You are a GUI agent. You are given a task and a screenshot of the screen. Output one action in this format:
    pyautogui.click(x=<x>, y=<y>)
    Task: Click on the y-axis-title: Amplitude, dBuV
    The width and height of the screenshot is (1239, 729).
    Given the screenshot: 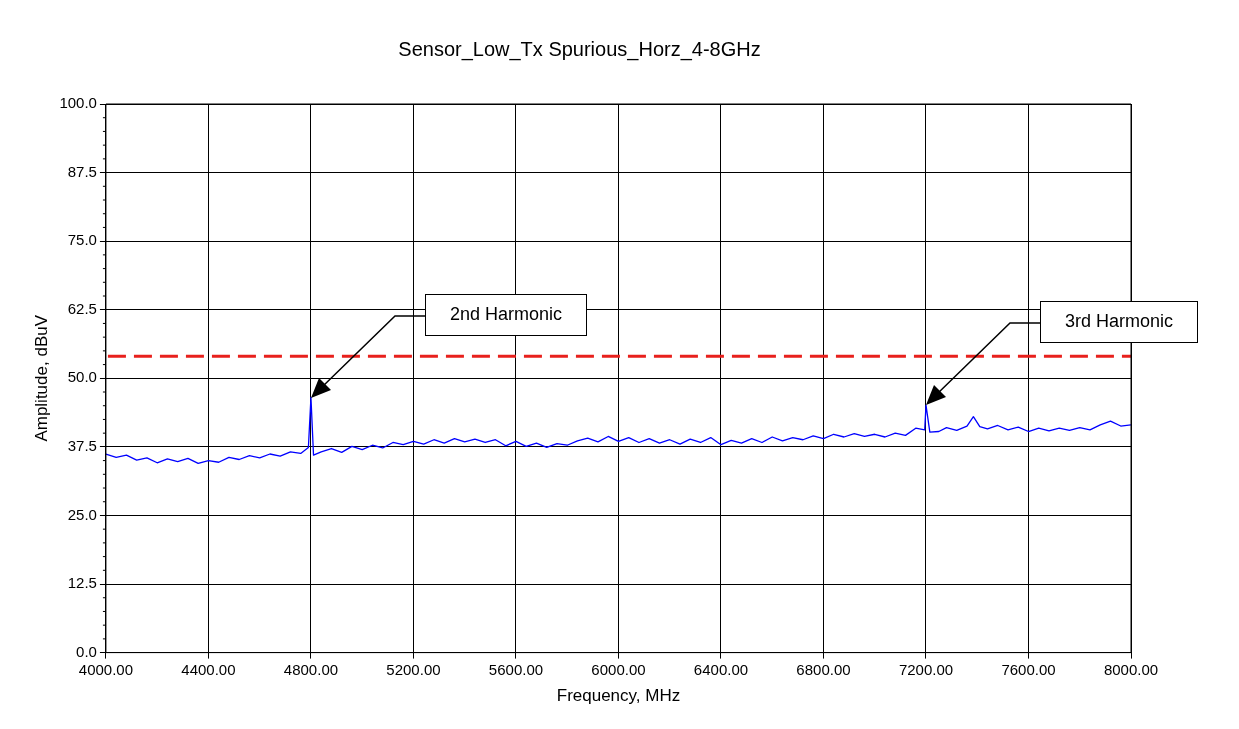 What is the action you would take?
    pyautogui.click(x=41, y=378)
    